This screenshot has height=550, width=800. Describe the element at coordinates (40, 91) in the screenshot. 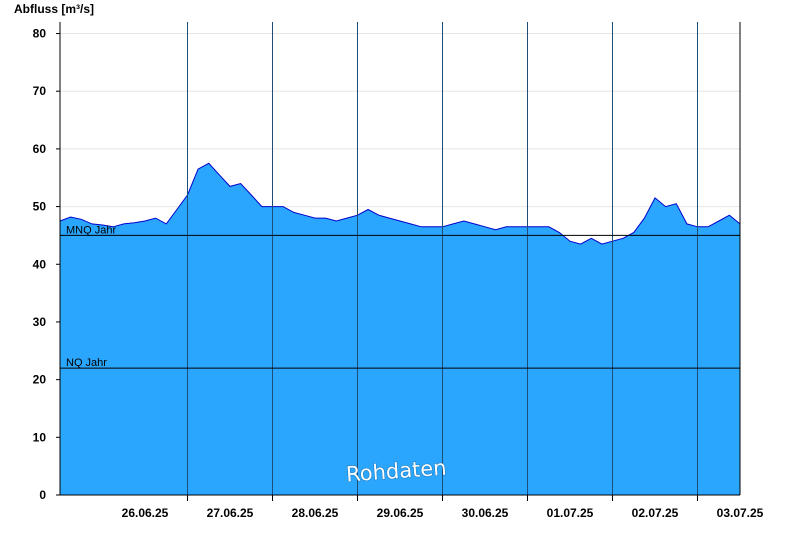

I see `y-tick-label: 70` at that location.